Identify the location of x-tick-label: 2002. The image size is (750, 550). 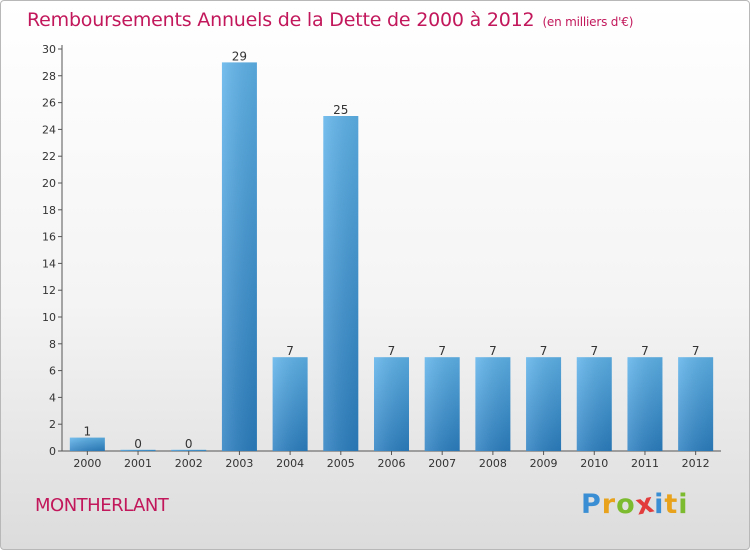
(189, 463).